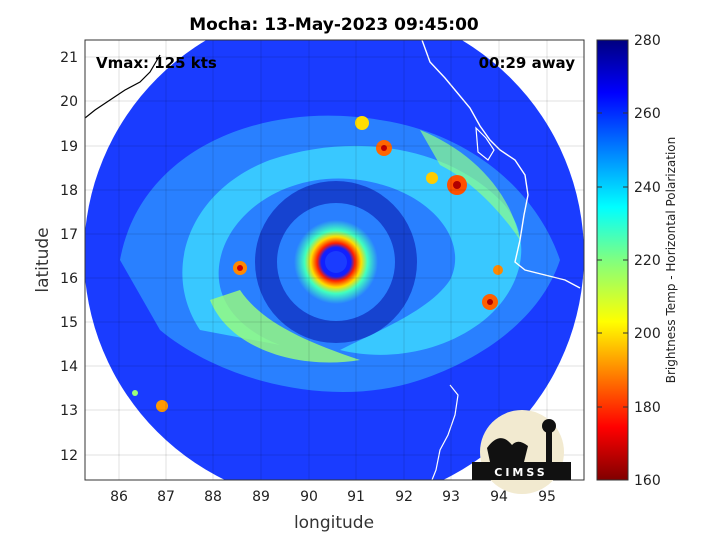 This screenshot has height=540, width=720. What do you see at coordinates (69, 102) in the screenshot?
I see `y-tick-label: 20` at bounding box center [69, 102].